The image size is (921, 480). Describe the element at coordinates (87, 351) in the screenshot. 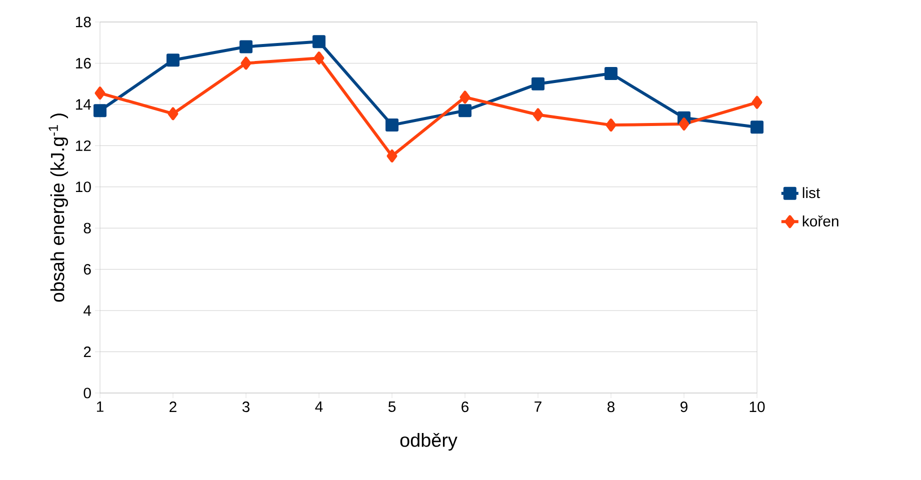

I see `y-tick-label: 2` at that location.